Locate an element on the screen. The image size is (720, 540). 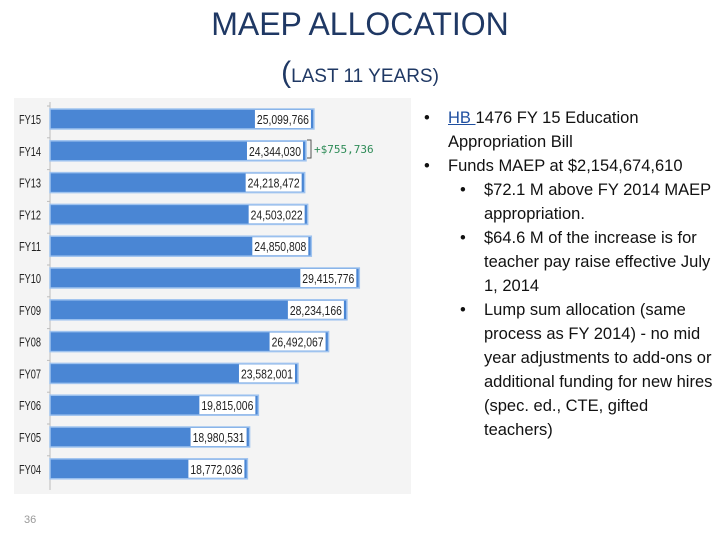
category-label: FY15 is located at coordinates (30, 120).